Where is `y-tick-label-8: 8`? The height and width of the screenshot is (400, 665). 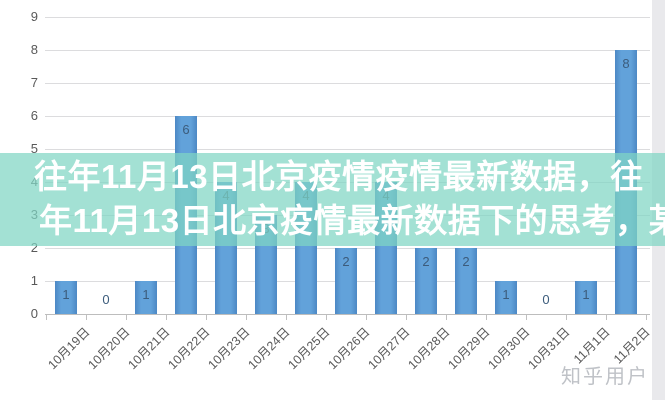 y-tick-label-8: 8 is located at coordinates (34, 49).